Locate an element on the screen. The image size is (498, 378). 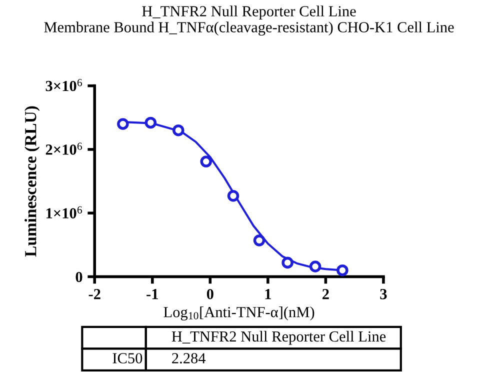
x-tick-label: 0 is located at coordinates (210, 294).